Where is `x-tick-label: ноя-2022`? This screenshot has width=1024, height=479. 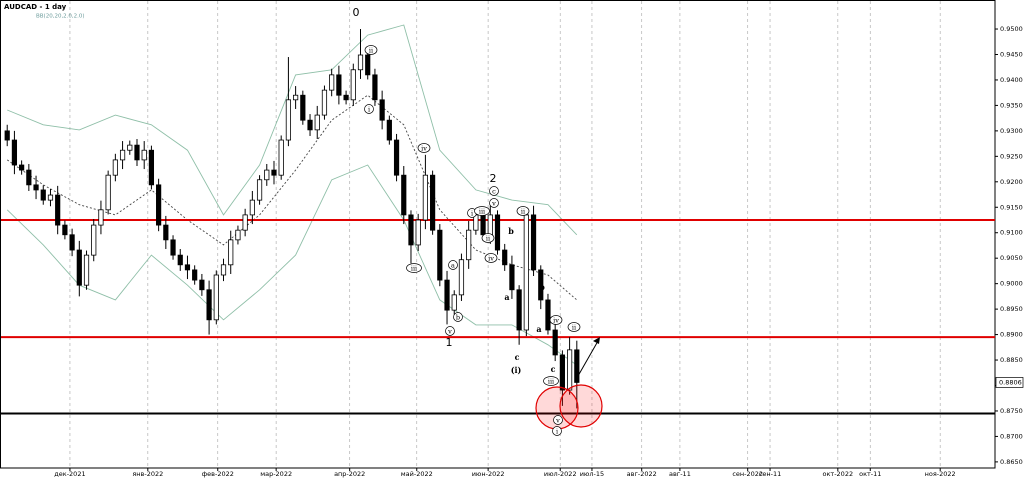 x-tick-label: ноя-2022 is located at coordinates (940, 474).